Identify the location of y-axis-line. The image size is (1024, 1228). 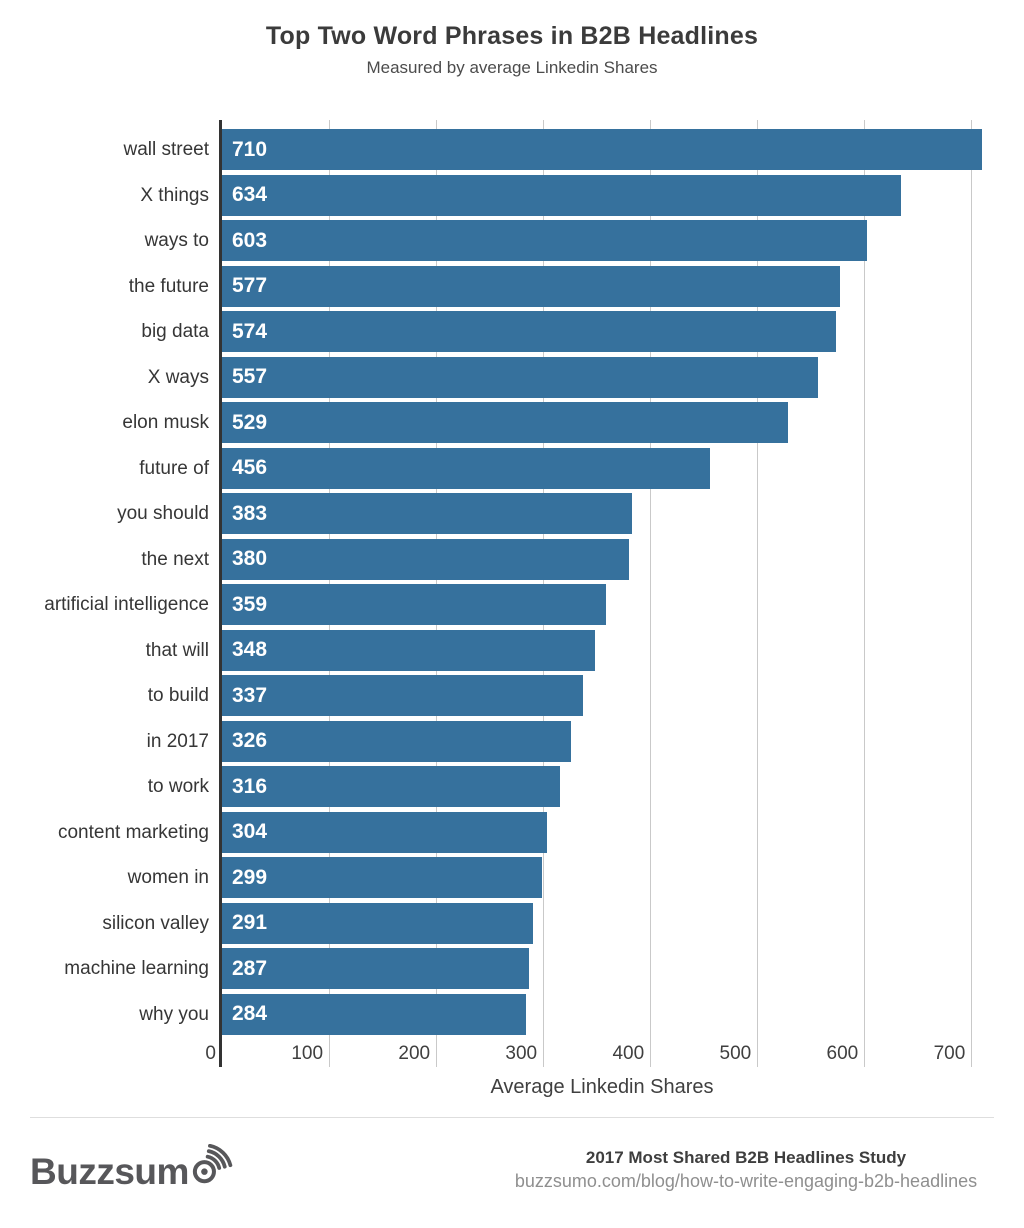
(220, 593).